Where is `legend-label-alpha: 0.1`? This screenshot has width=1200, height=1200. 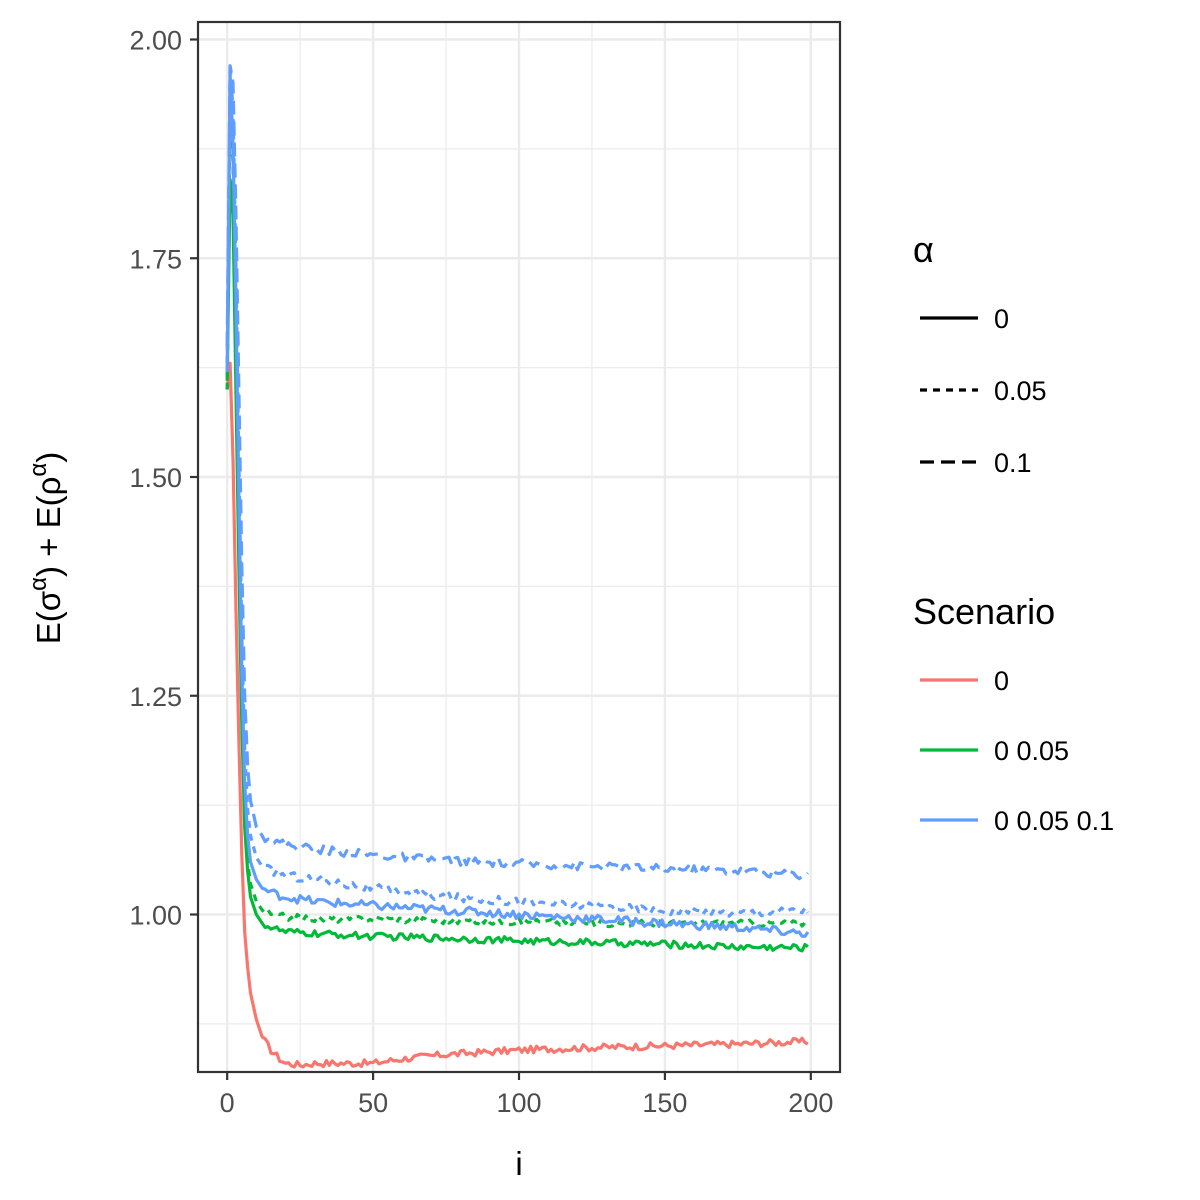
legend-label-alpha: 0.1 is located at coordinates (1013, 463).